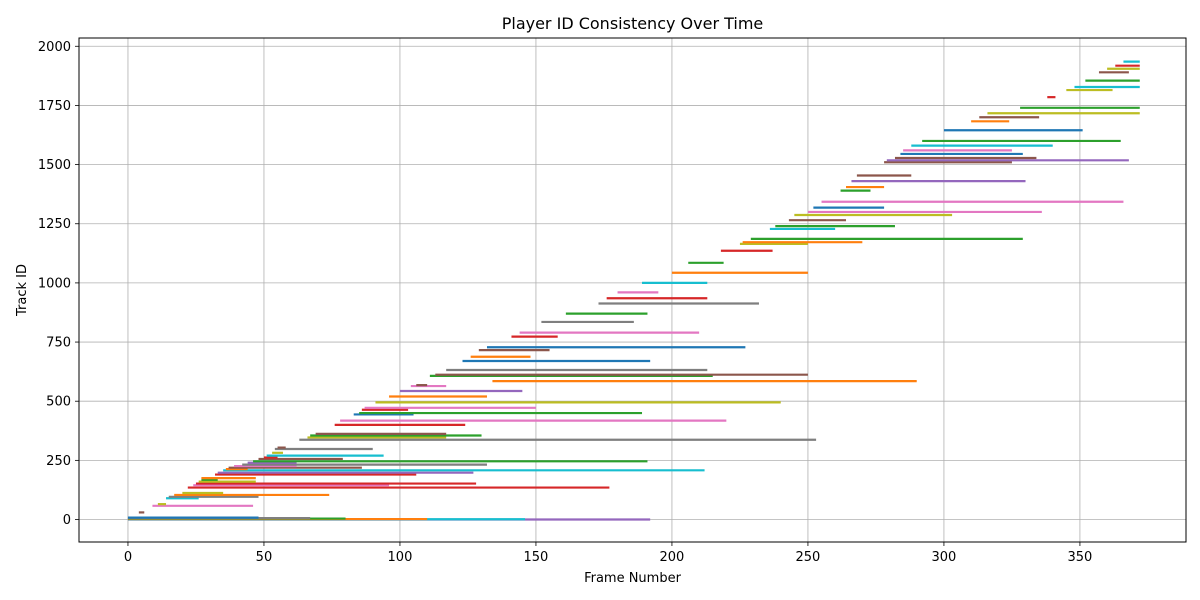  What do you see at coordinates (264, 557) in the screenshot?
I see `x-tick-label: 50` at bounding box center [264, 557].